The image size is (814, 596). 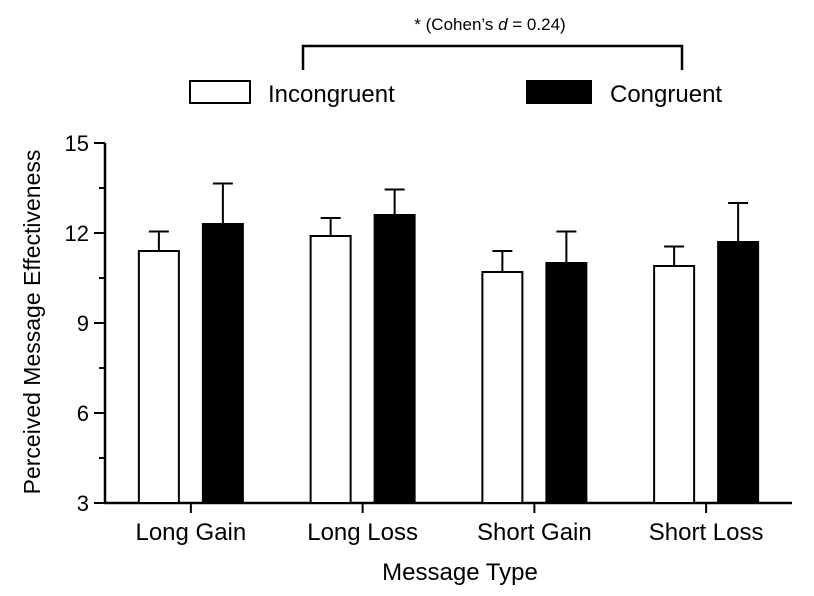 What do you see at coordinates (83, 323) in the screenshot?
I see `y-tick-label: 9` at bounding box center [83, 323].